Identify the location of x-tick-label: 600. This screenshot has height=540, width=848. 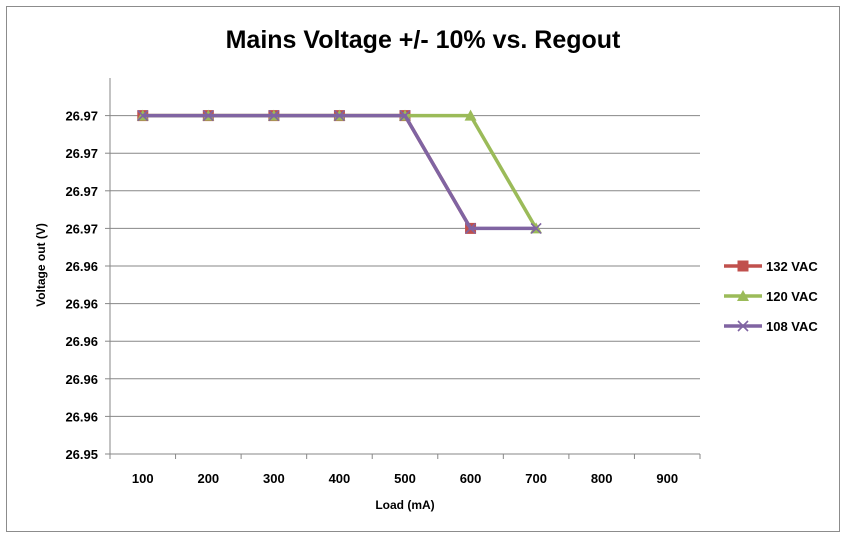
(471, 478).